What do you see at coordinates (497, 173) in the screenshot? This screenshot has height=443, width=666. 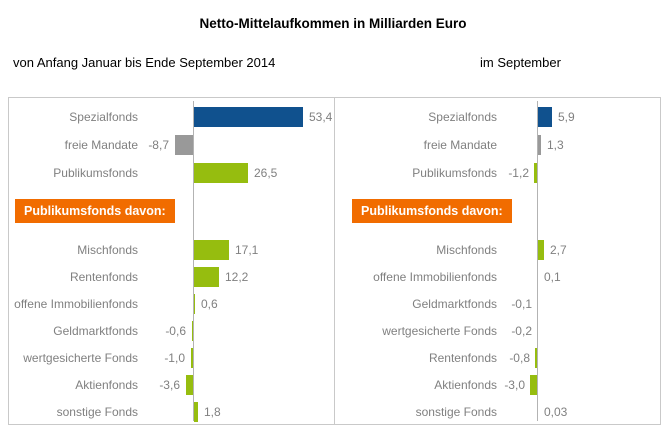 I see `chart-row-publikumsfonds: Publikumsfonds -1,2` at bounding box center [497, 173].